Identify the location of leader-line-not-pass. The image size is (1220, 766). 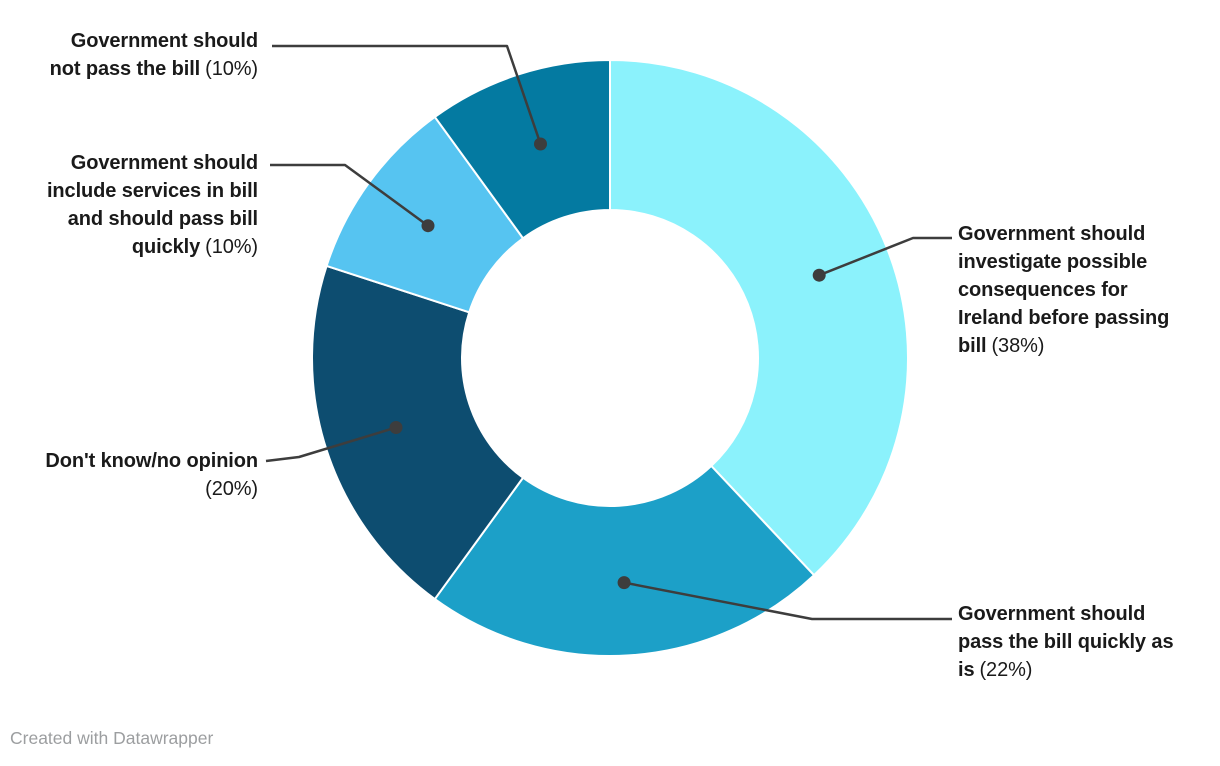
(407, 94).